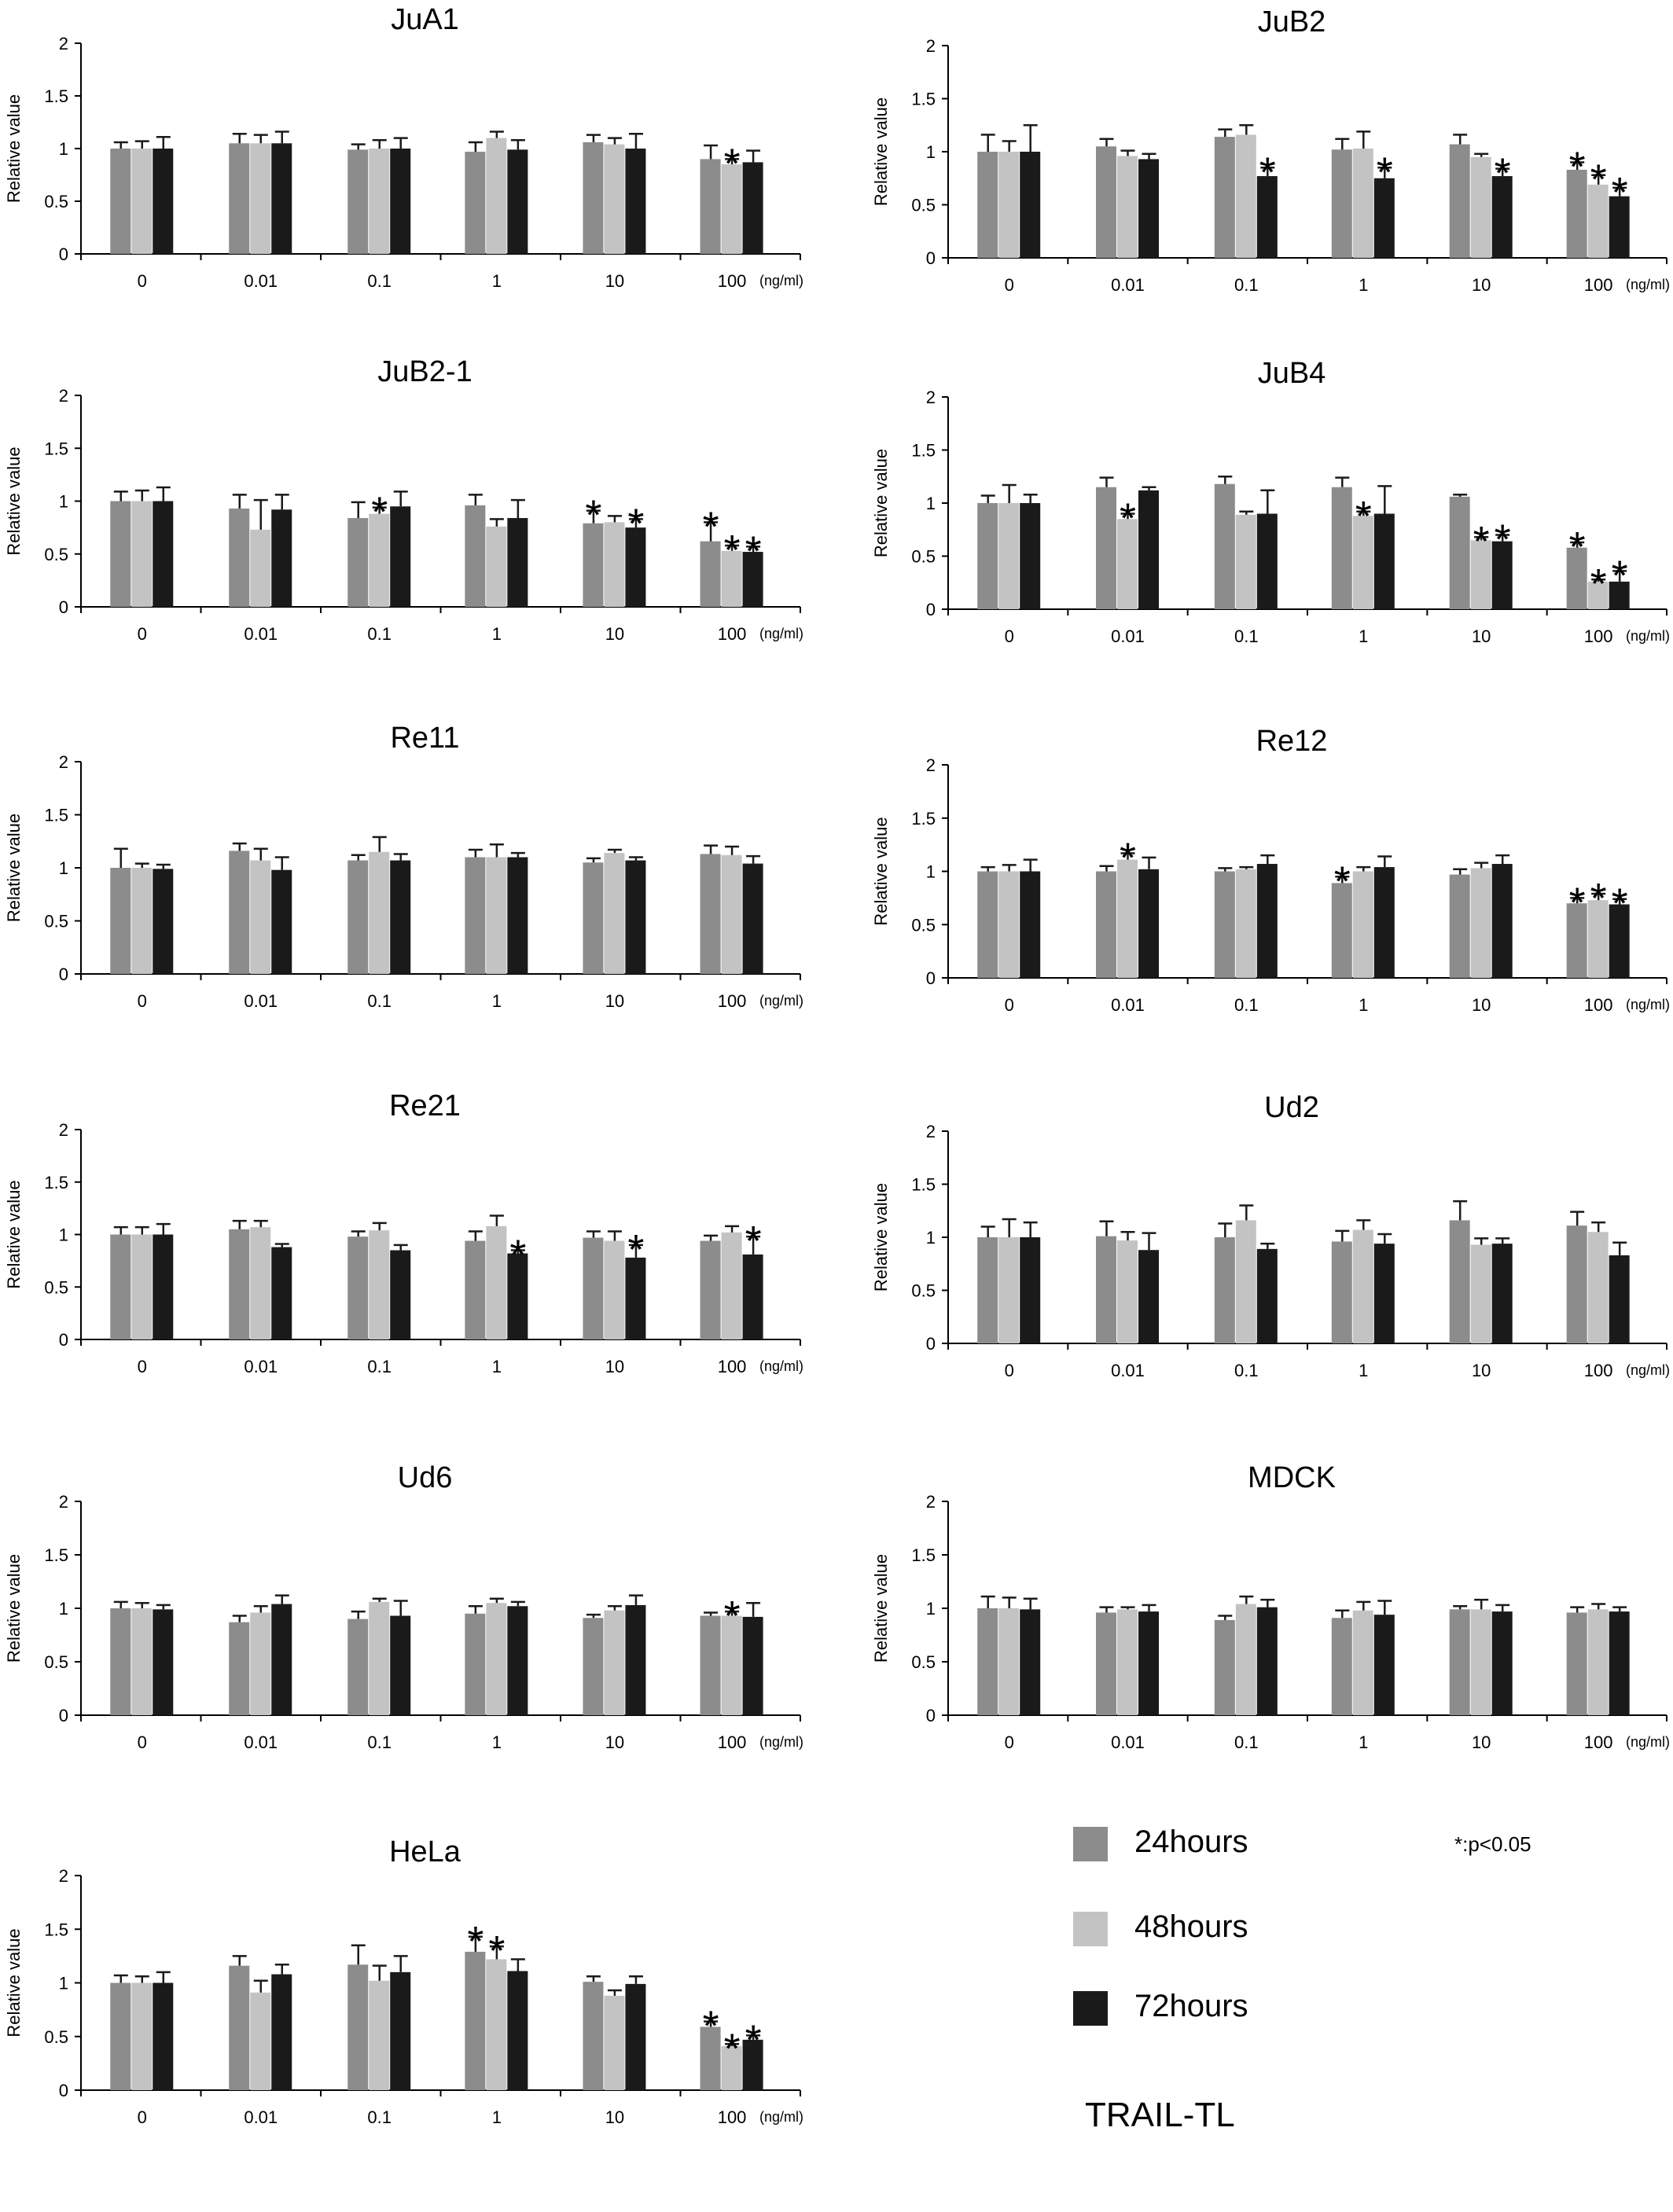 The height and width of the screenshot is (2212, 1673). What do you see at coordinates (1191, 1841) in the screenshot?
I see `legend-label-24hours: 24hours` at bounding box center [1191, 1841].